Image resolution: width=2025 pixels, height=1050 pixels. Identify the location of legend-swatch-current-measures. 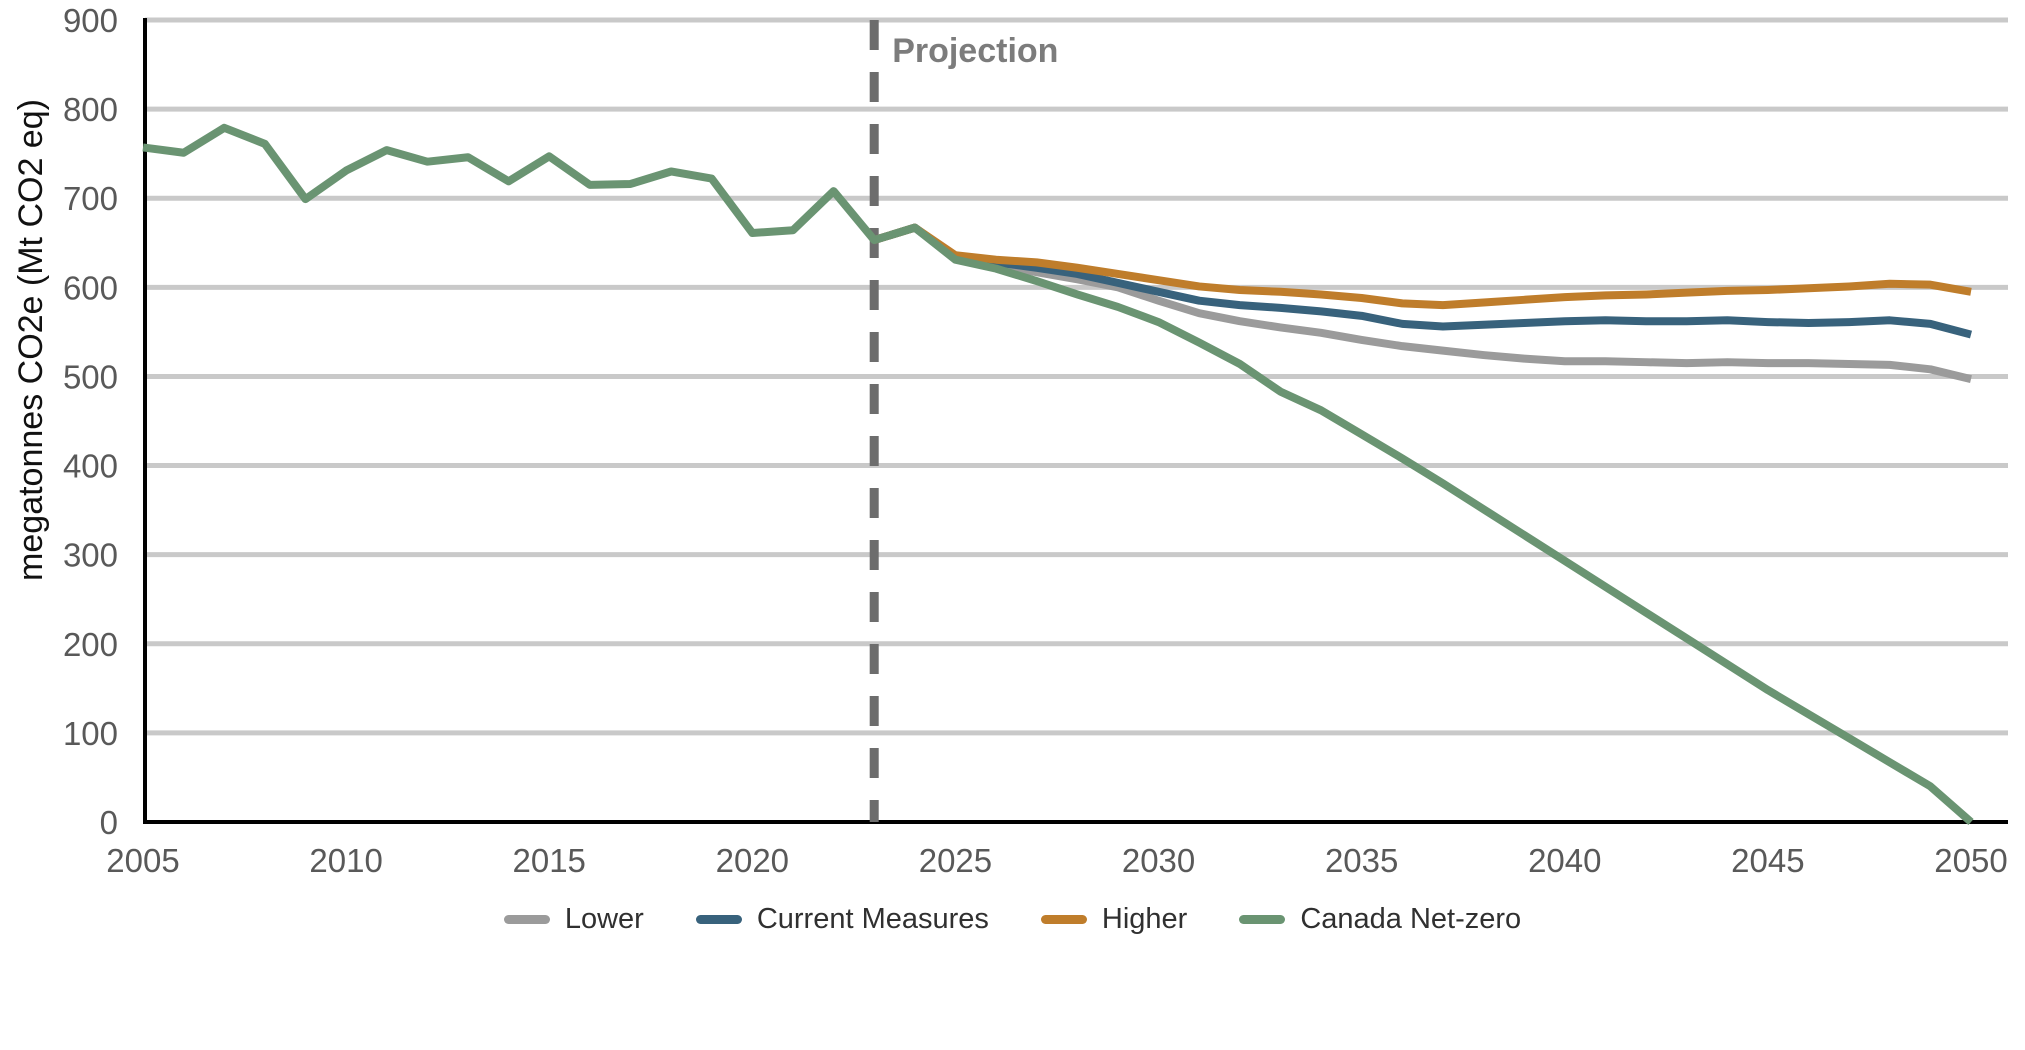
(718, 919).